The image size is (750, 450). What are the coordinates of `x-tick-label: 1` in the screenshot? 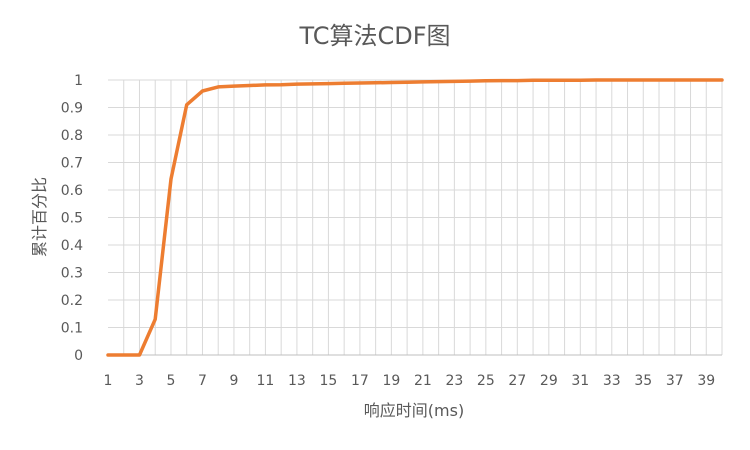 It's located at (108, 381).